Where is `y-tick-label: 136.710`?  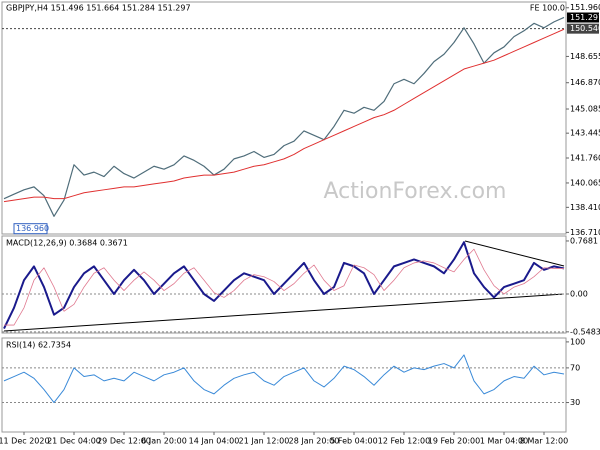 y-tick-label: 136.710 is located at coordinates (585, 232).